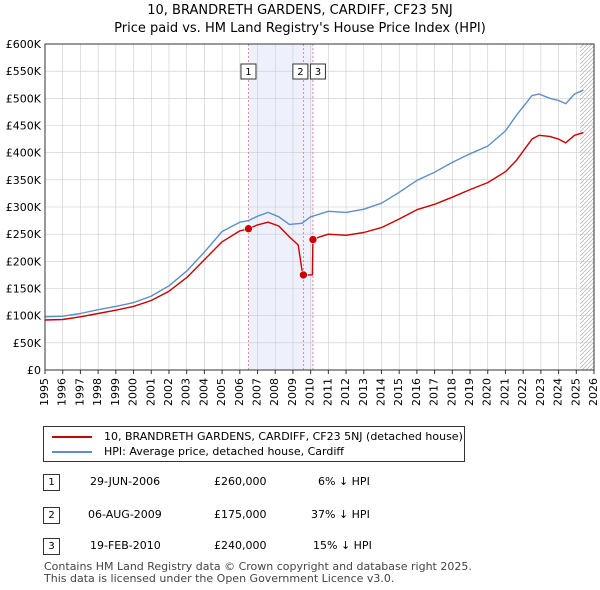 The image size is (600, 590). What do you see at coordinates (72, 451) in the screenshot?
I see `legend-swatch-blue` at bounding box center [72, 451].